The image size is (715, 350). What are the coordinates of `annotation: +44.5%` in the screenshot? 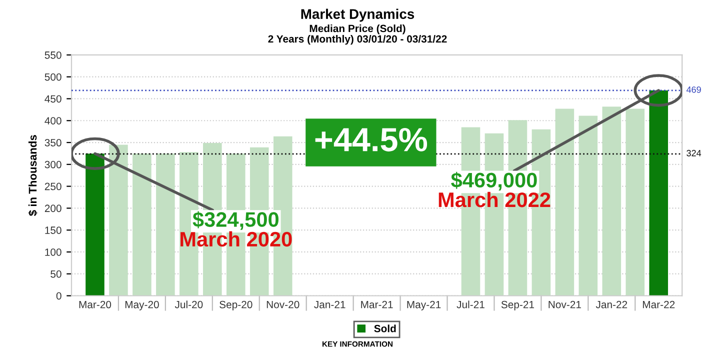 It's located at (371, 140).